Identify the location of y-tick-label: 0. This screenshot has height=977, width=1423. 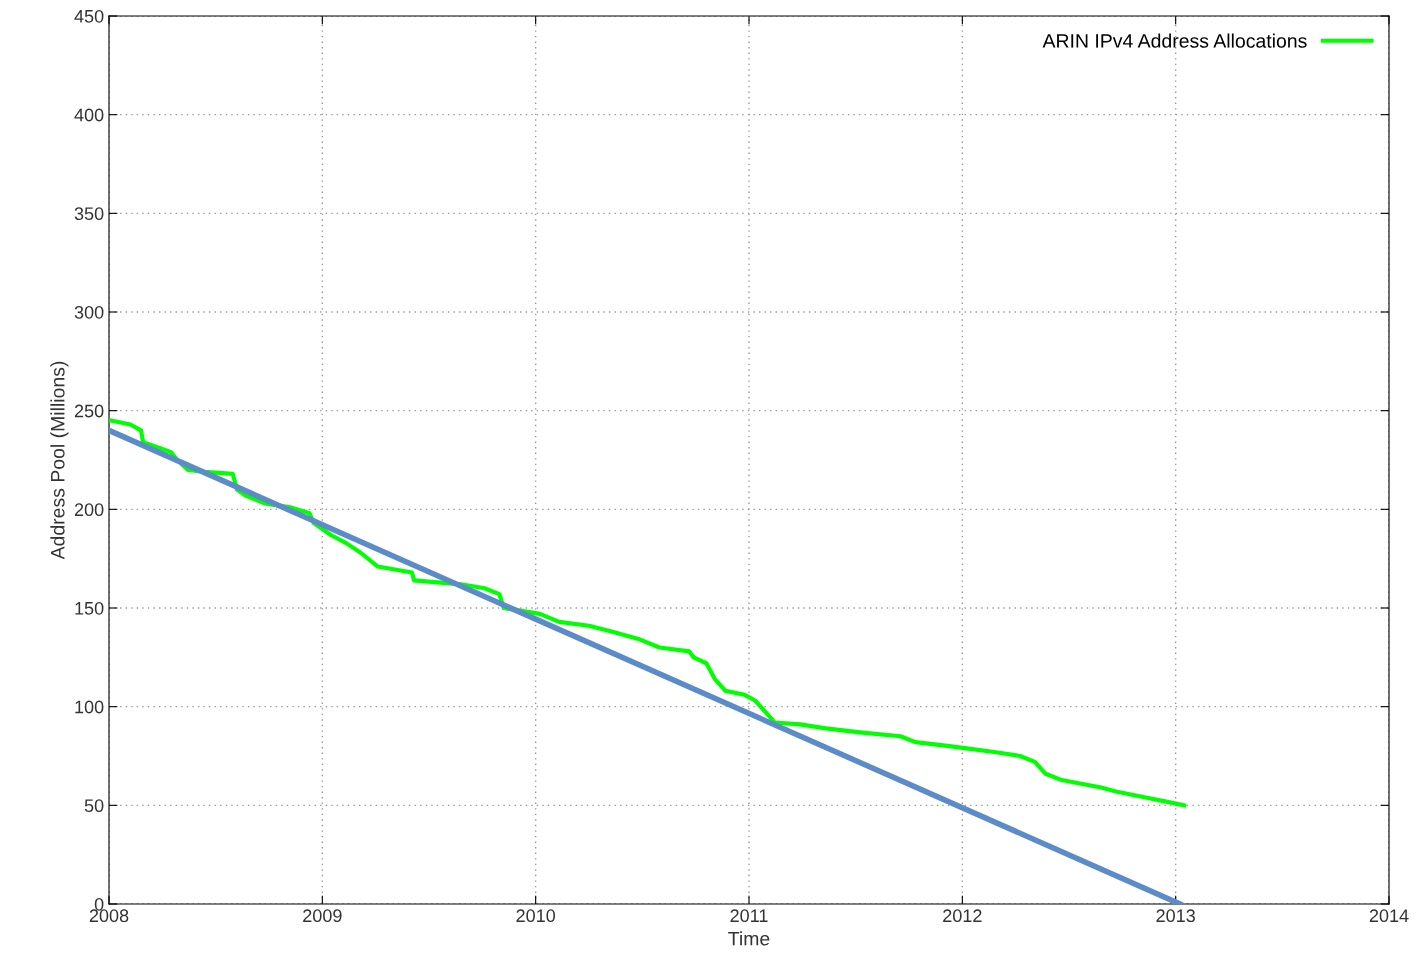
(99, 904).